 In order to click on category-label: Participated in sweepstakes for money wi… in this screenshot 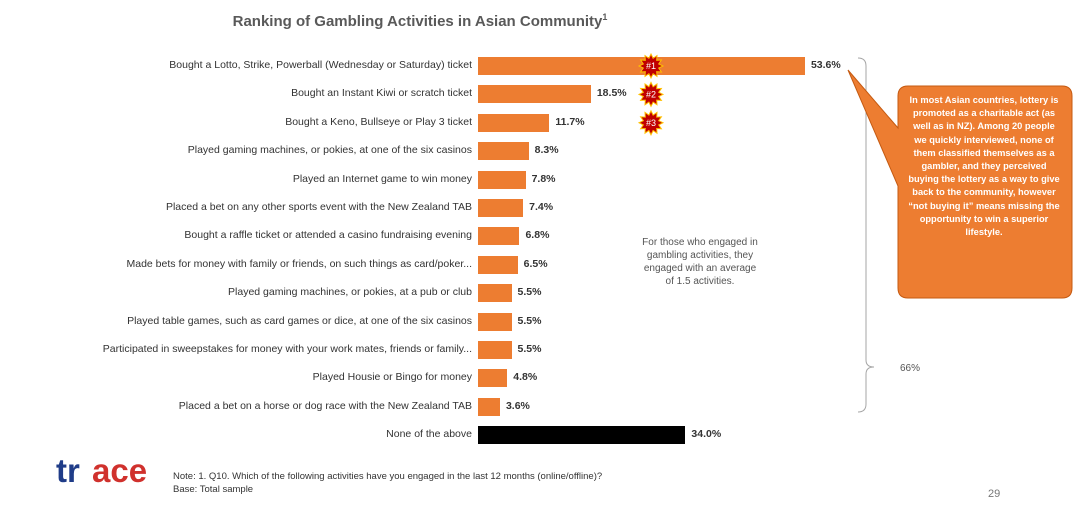, I will do `click(287, 349)`.